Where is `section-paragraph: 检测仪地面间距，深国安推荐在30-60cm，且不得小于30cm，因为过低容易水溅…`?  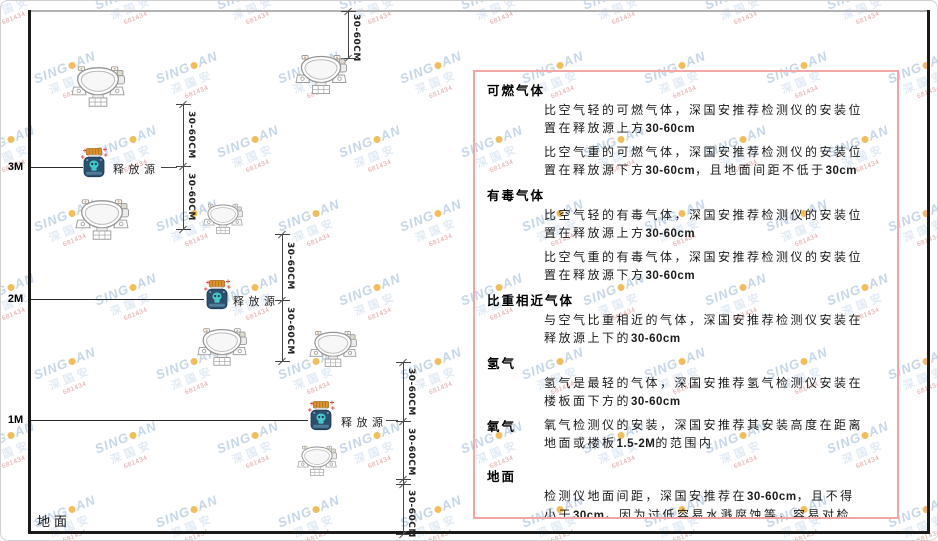 section-paragraph: 检测仪地面间距，深国安推荐在30-60cm，且不得小于30cm，因为过低容易水溅… is located at coordinates (699, 504).